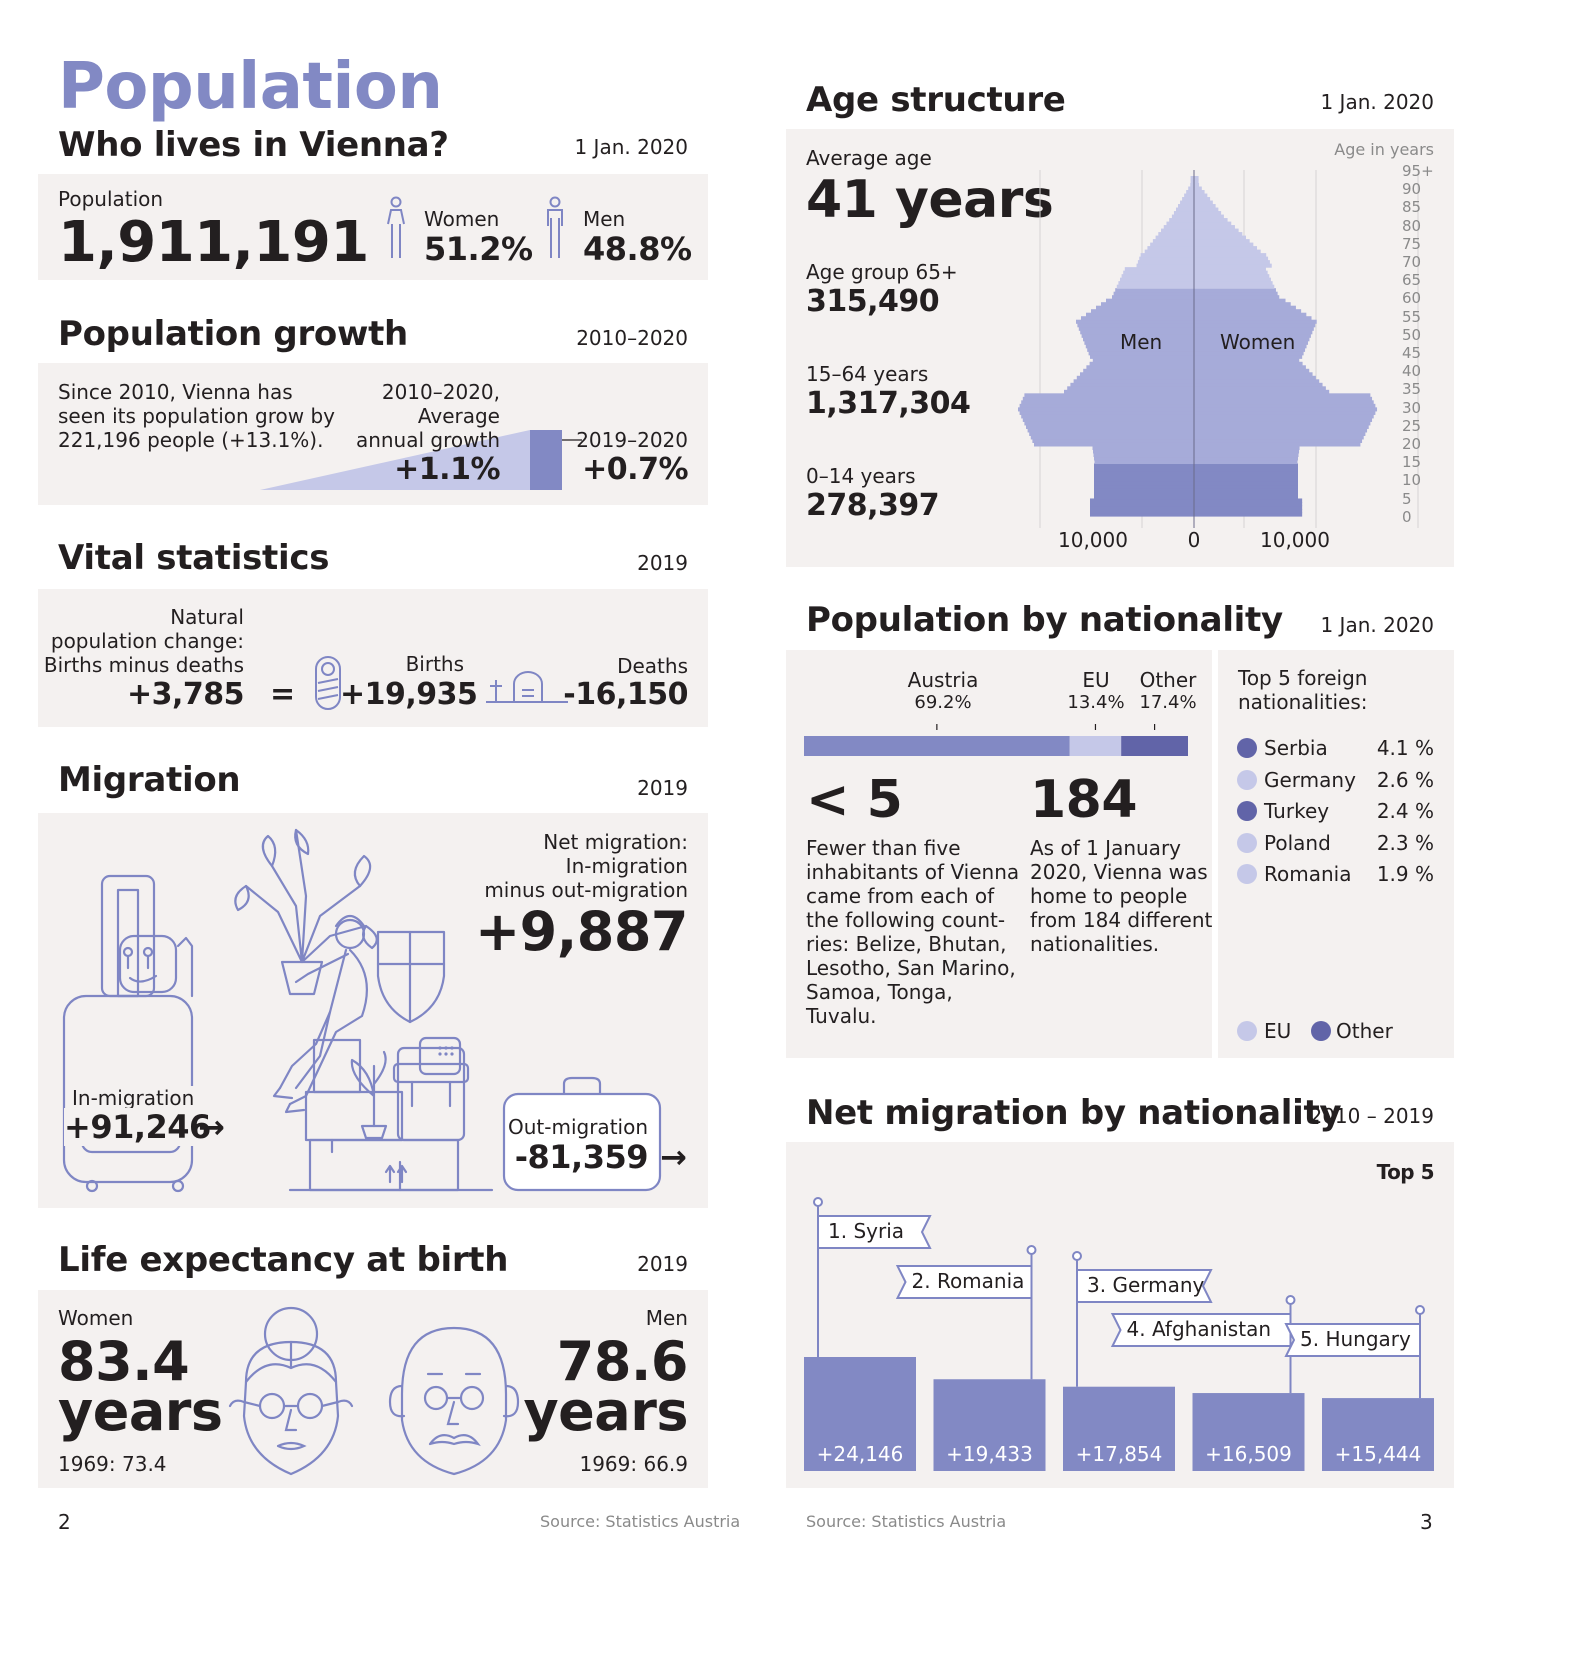 Image resolution: width=1575 pixels, height=1654 pixels. What do you see at coordinates (873, 505) in the screenshot?
I see `age0-value: 278,397` at bounding box center [873, 505].